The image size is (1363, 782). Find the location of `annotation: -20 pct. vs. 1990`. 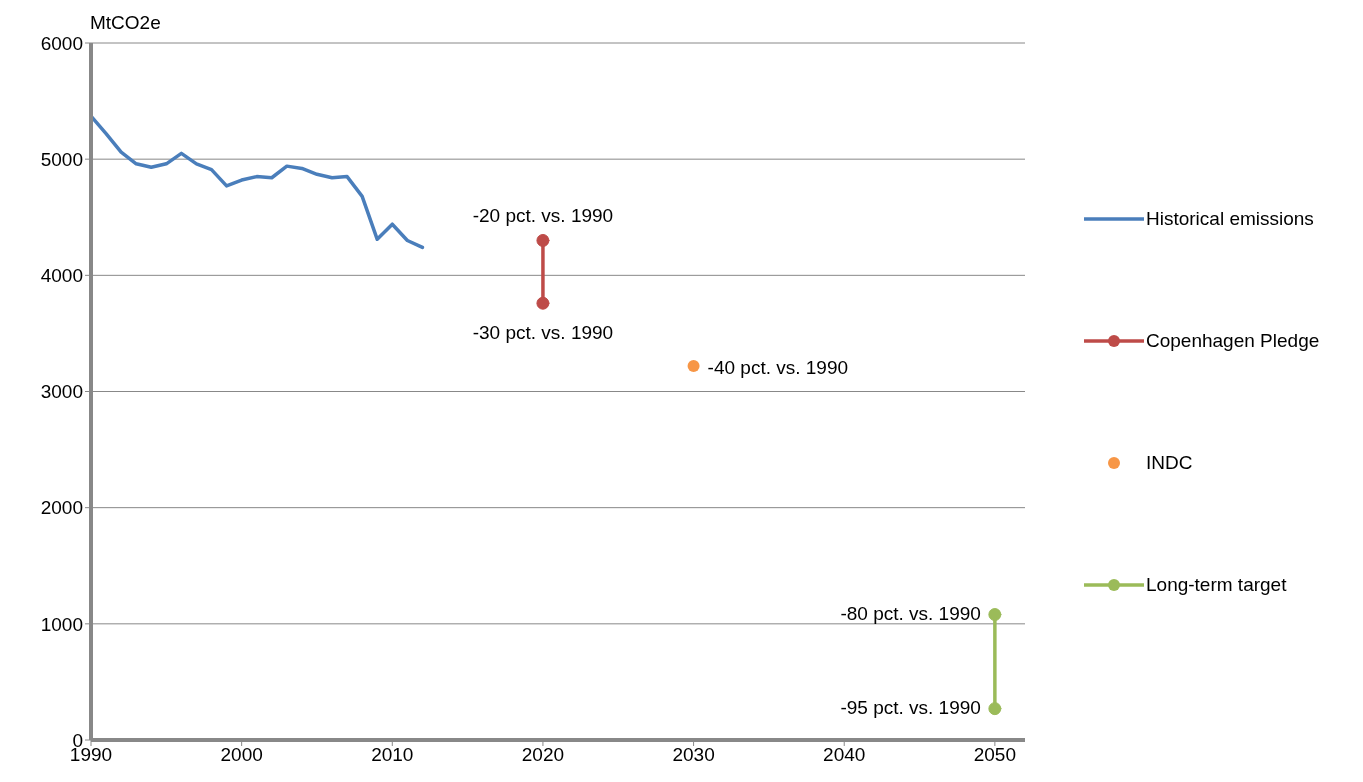

annotation: -20 pct. vs. 1990 is located at coordinates (543, 216).